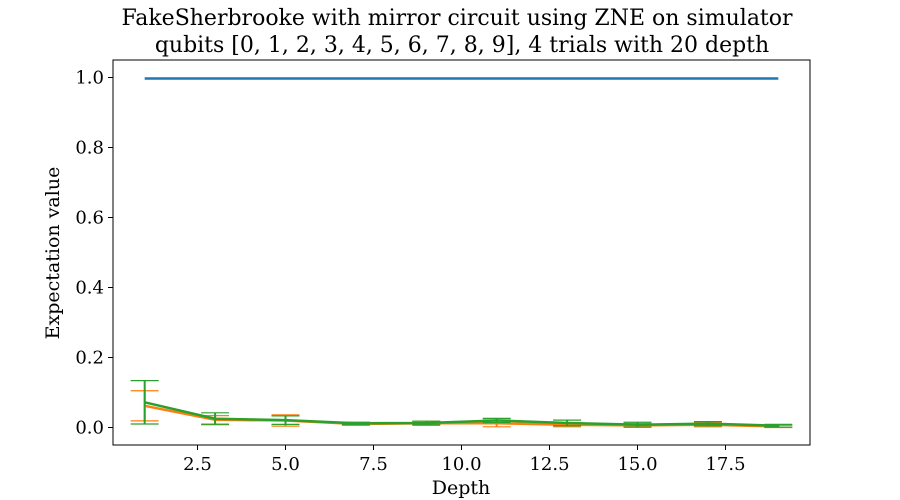 This screenshot has width=900, height=500. What do you see at coordinates (461, 488) in the screenshot?
I see `x-axis-label: Depth` at bounding box center [461, 488].